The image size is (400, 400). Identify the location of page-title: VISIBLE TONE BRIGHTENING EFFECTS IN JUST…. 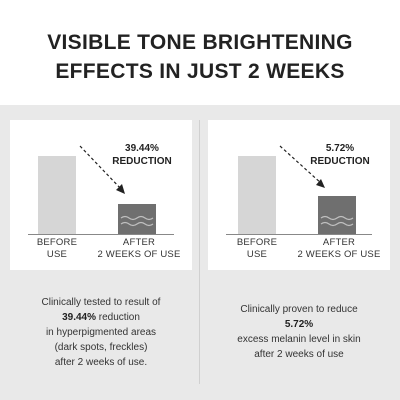
(200, 57).